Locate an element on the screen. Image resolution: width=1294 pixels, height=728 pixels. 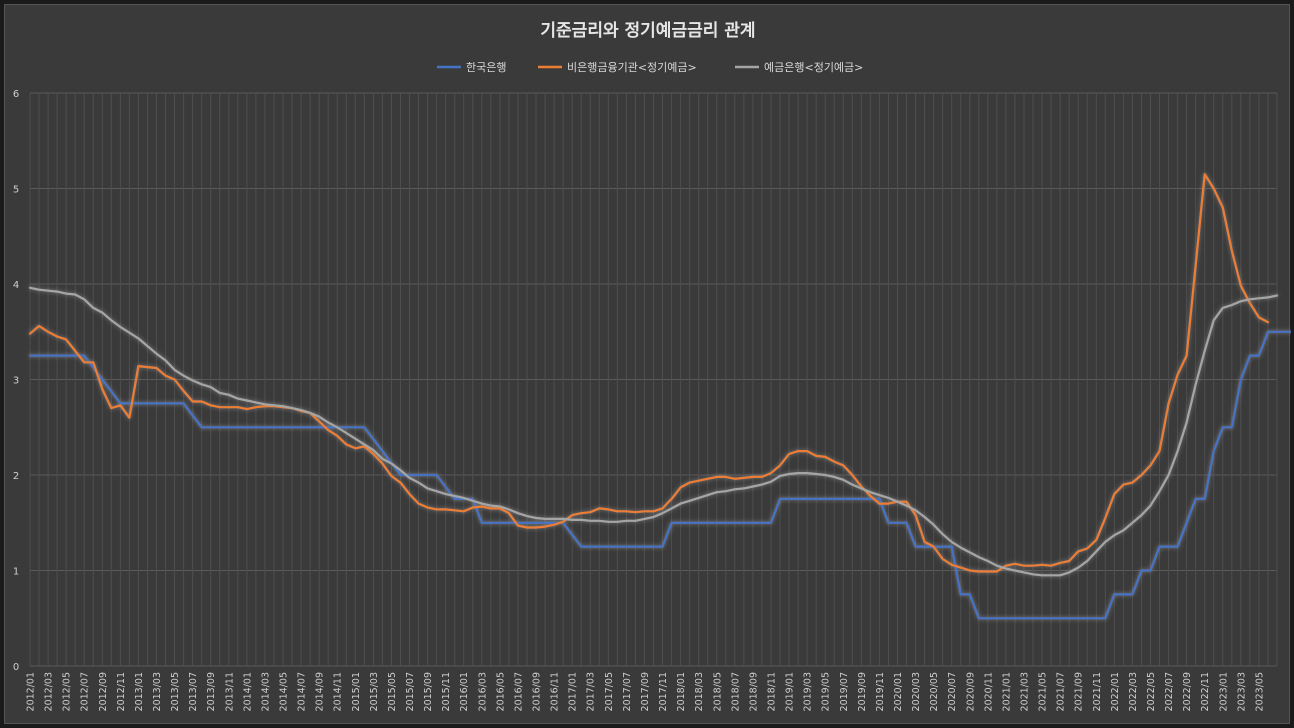
y-axis: 0 1 2 3 4 5 6 is located at coordinates (16, 381).